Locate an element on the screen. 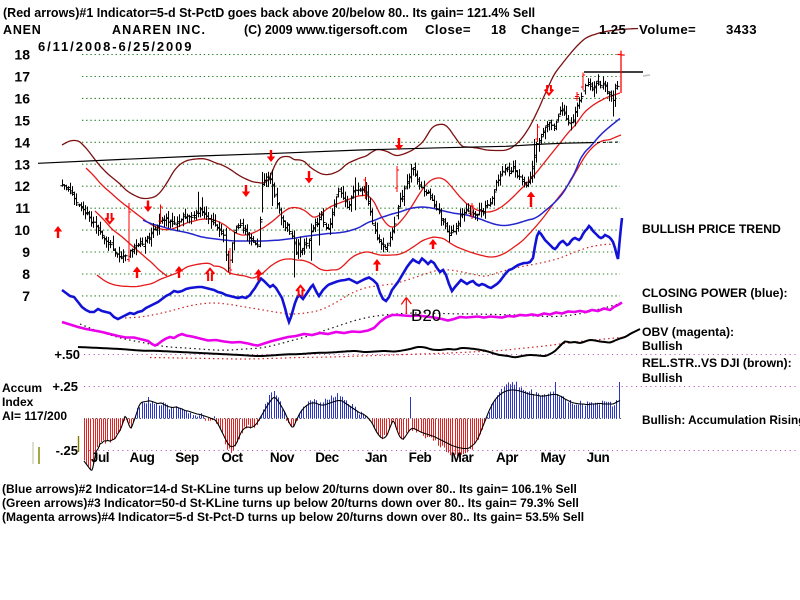 Image resolution: width=800 pixels, height=600 pixels. svg-text: Accum is located at coordinates (22, 388).